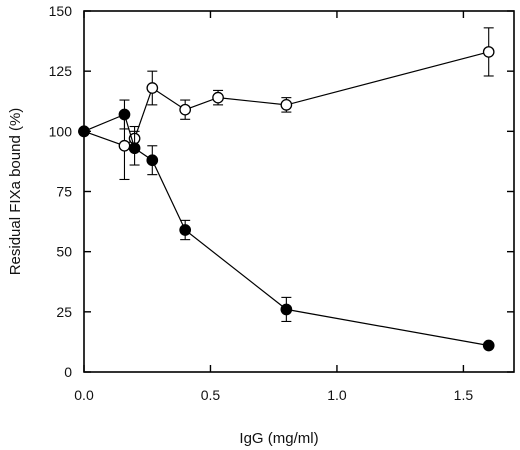  Describe the element at coordinates (337, 395) in the screenshot. I see `x-tick-label: 1.0` at that location.